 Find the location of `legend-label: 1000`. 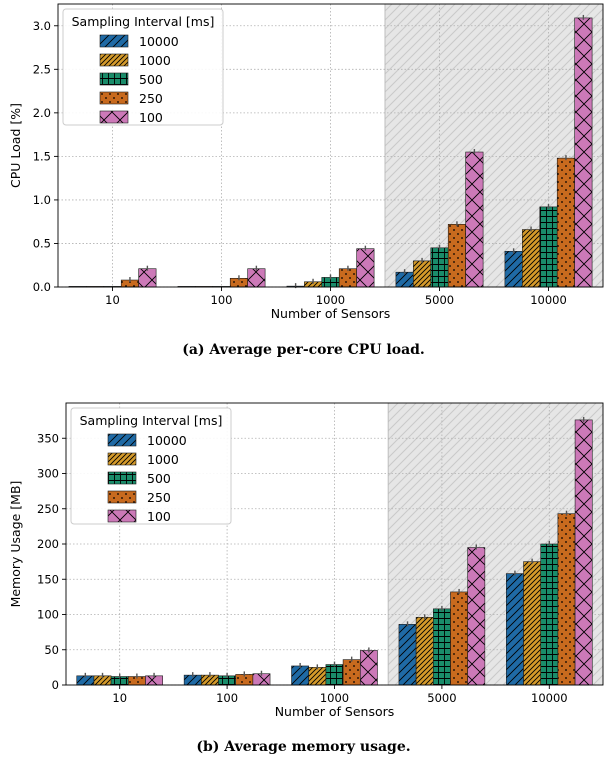

legend-label: 1000 is located at coordinates (163, 459).